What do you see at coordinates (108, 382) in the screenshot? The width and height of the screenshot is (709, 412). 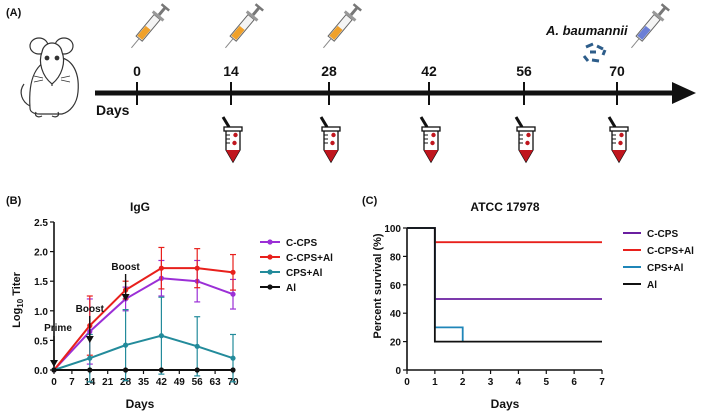 I see `chart-b-xtick-label: 21` at bounding box center [108, 382].